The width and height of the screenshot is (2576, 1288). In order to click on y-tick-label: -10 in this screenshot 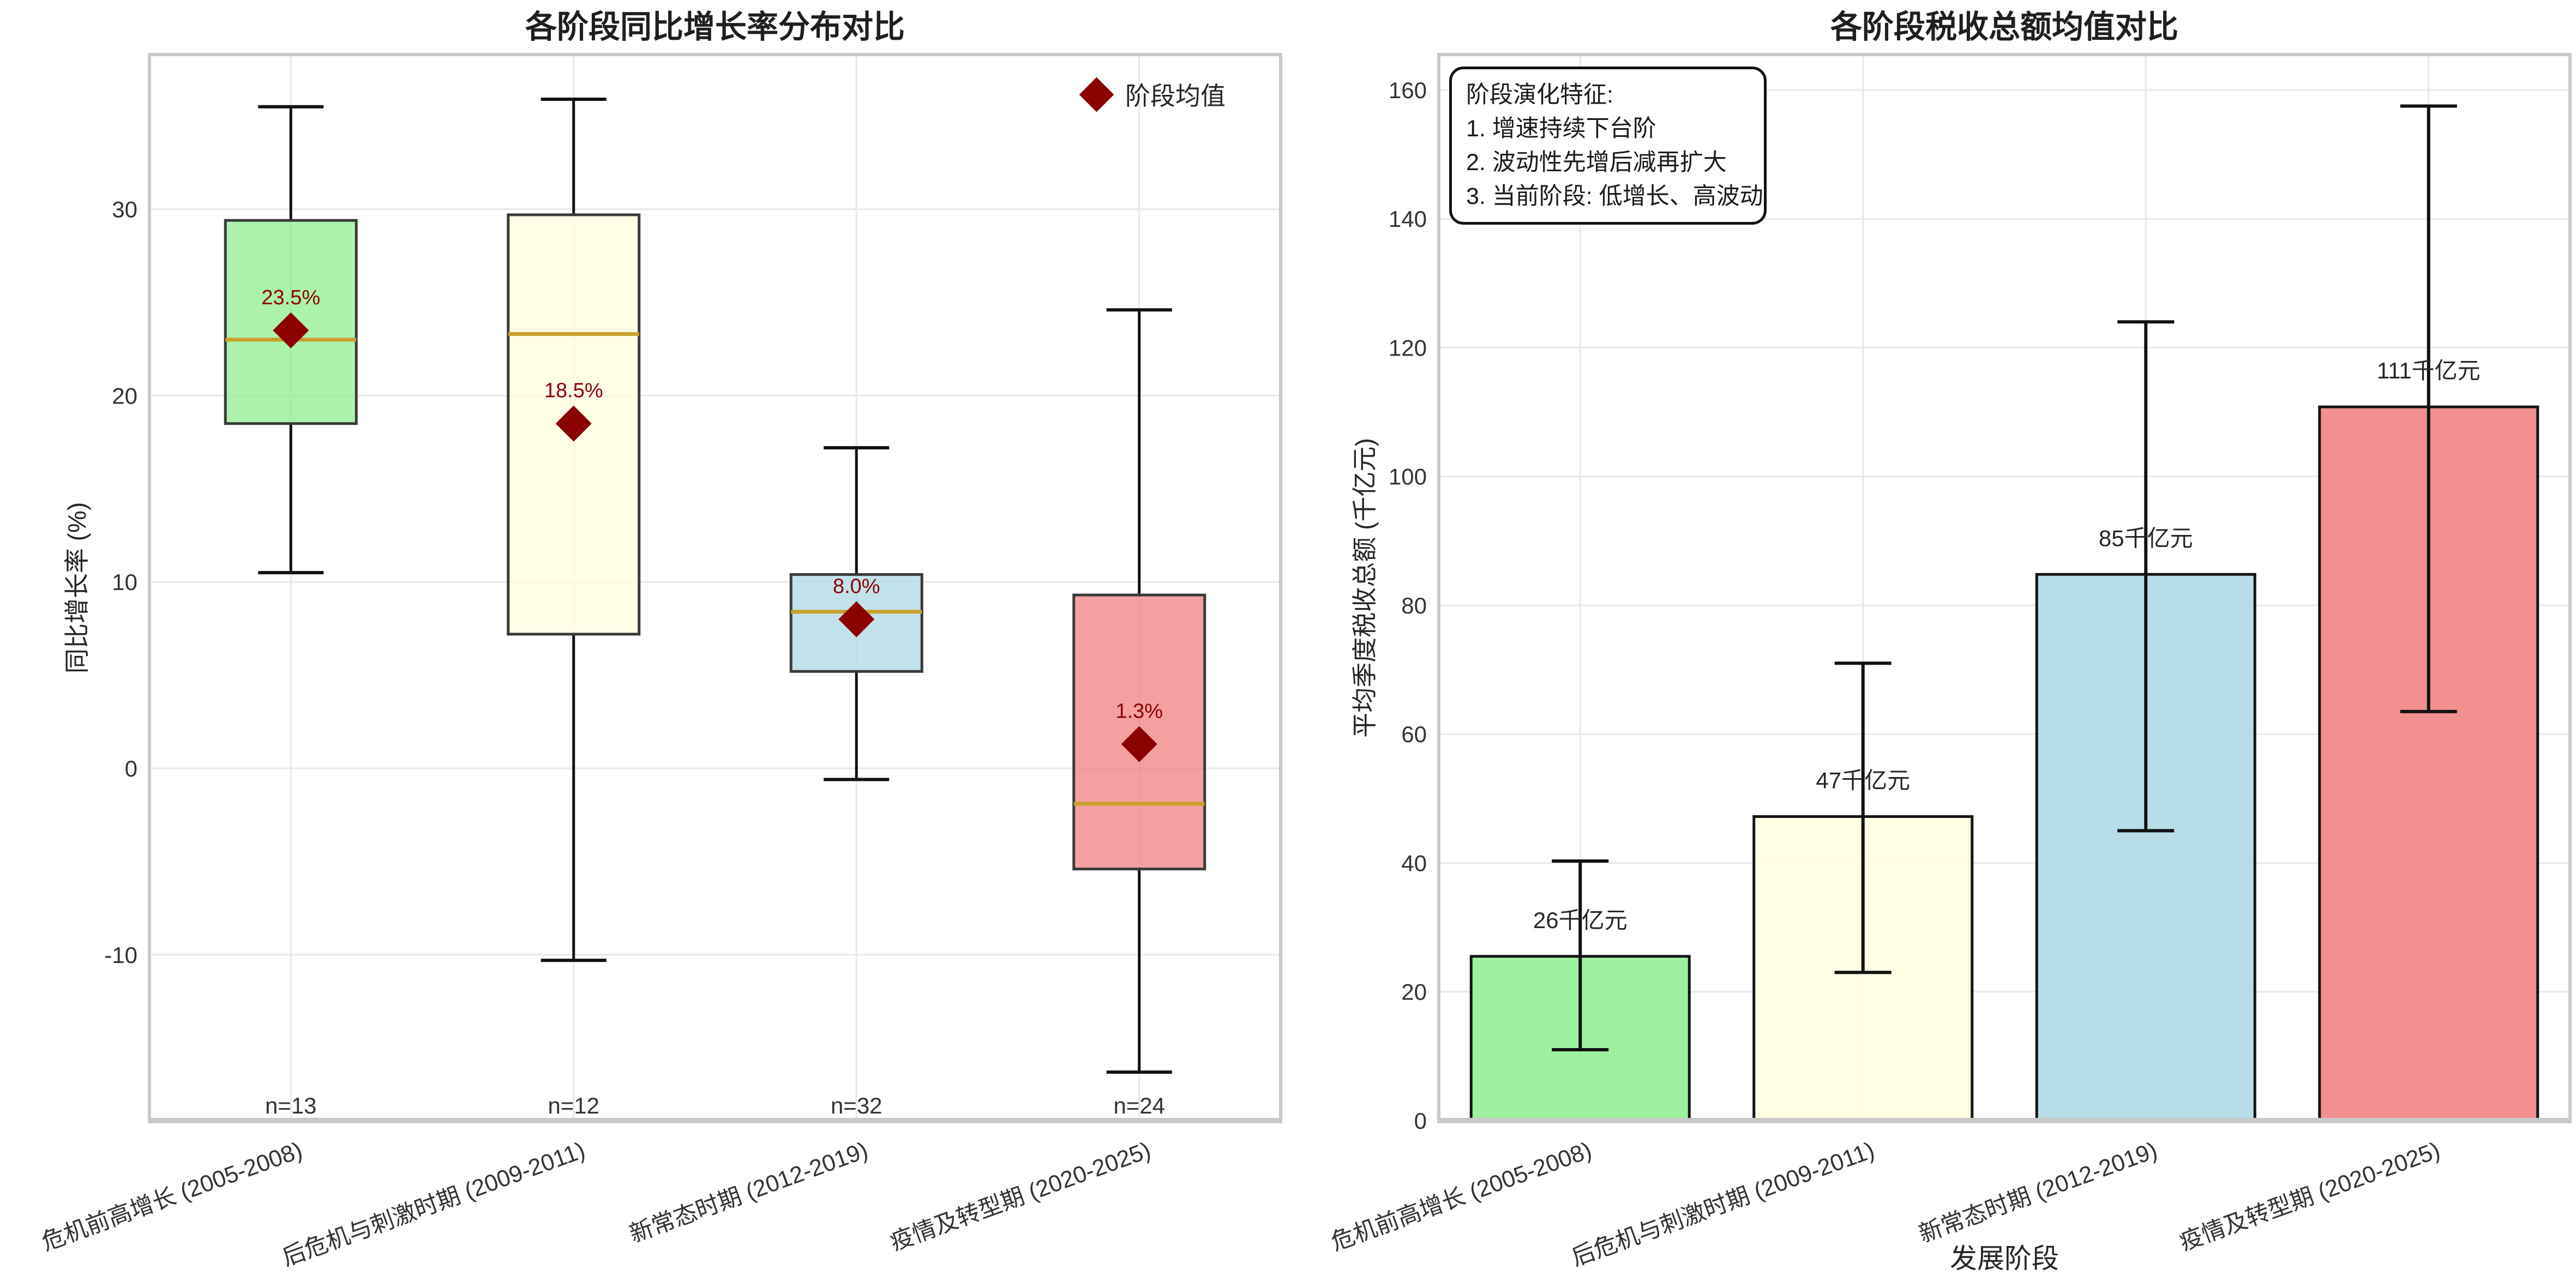, I will do `click(121, 955)`.